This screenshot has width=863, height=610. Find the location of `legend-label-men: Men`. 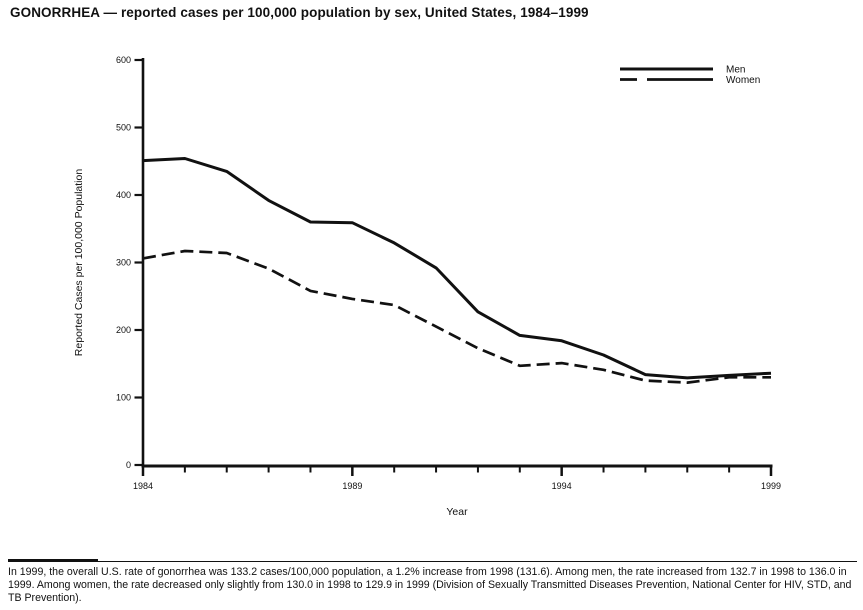

legend-label-men: Men is located at coordinates (735, 70).